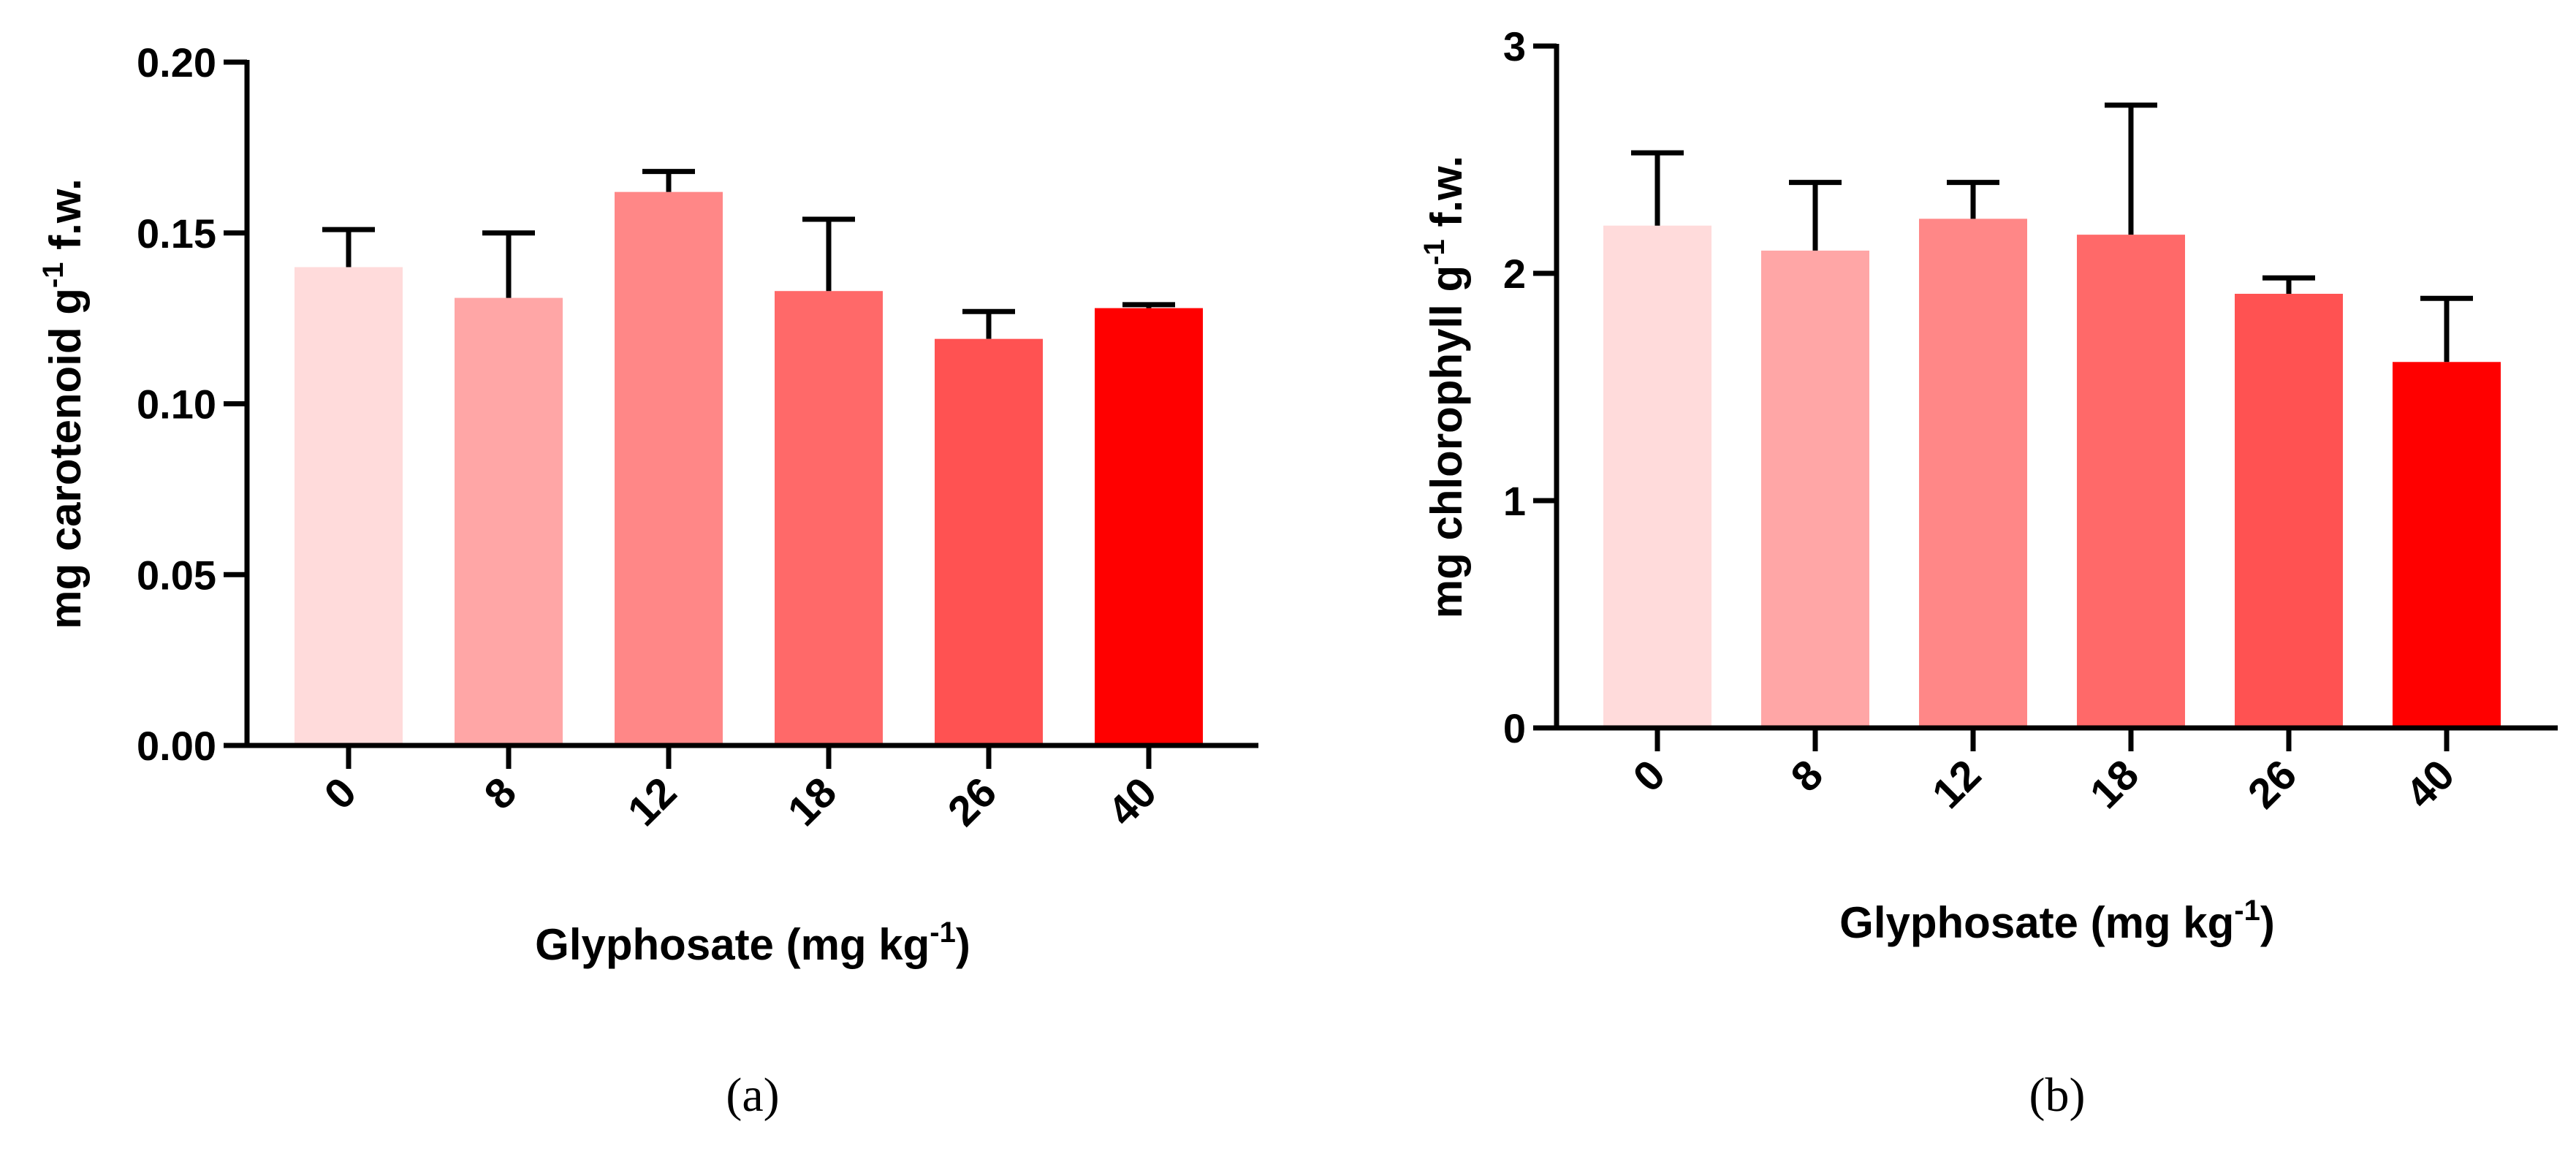 The image size is (2576, 1154). I want to click on y-tick-label: 0.00, so click(176, 746).